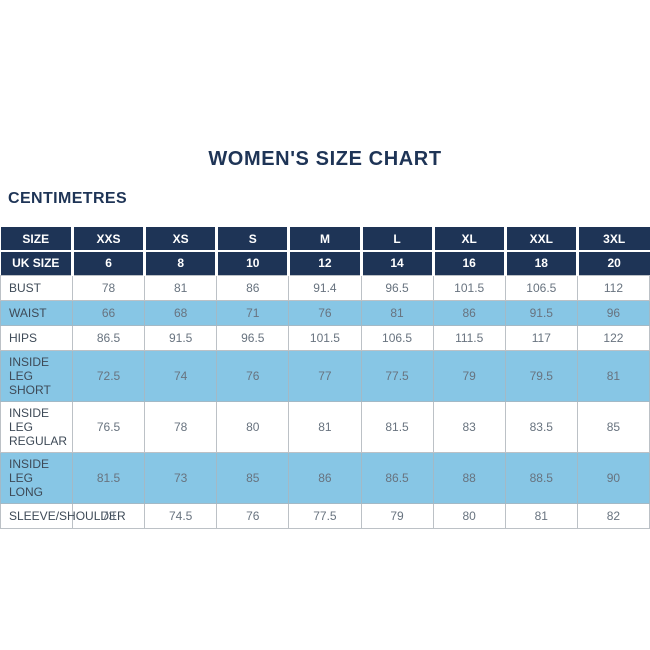 The image size is (650, 650). Describe the element at coordinates (36, 426) in the screenshot. I see `row-label-cell: INSIDE LEG REGULAR` at that location.